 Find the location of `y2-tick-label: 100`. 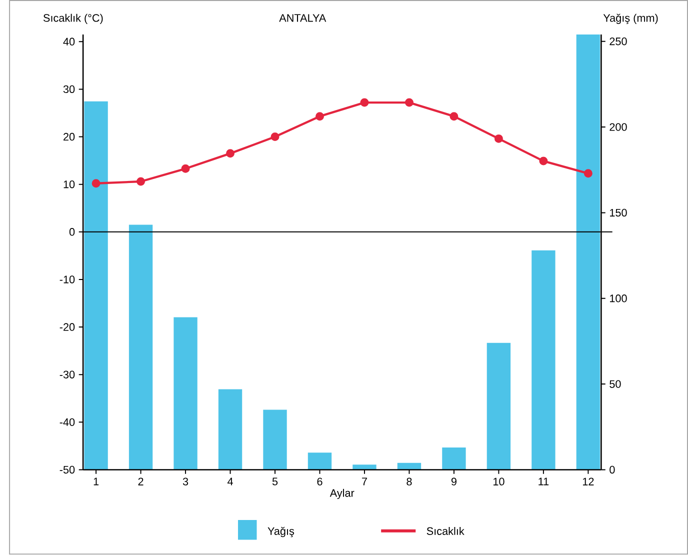

y2-tick-label: 100 is located at coordinates (618, 298).